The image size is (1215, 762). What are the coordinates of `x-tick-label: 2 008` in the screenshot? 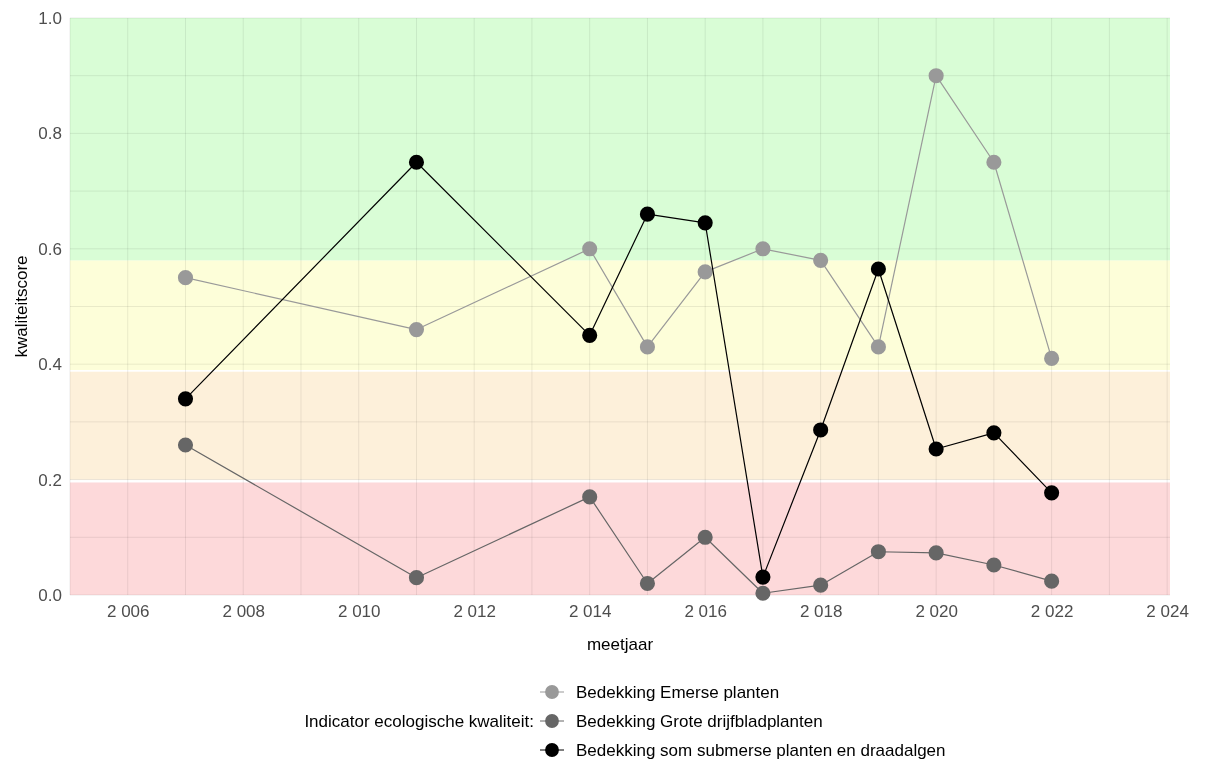 It's located at (243, 612).